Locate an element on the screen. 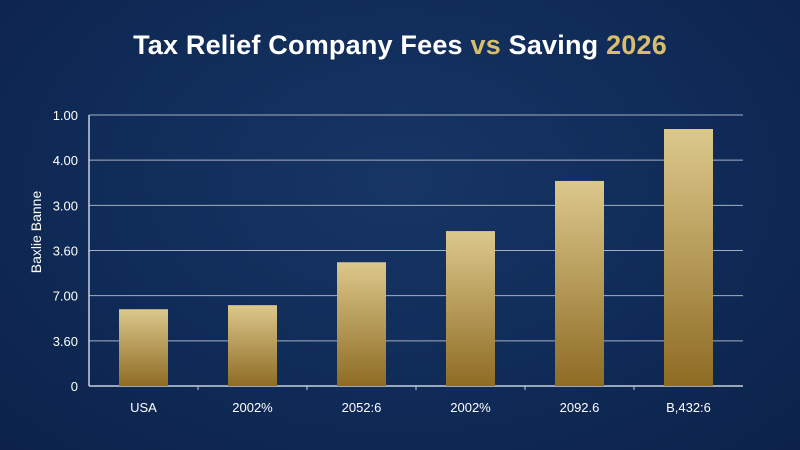 Image resolution: width=800 pixels, height=450 pixels. y-tick-labels: 0 3.60 7.00 3.60 3.00 4.00 1.00 is located at coordinates (65, 251).